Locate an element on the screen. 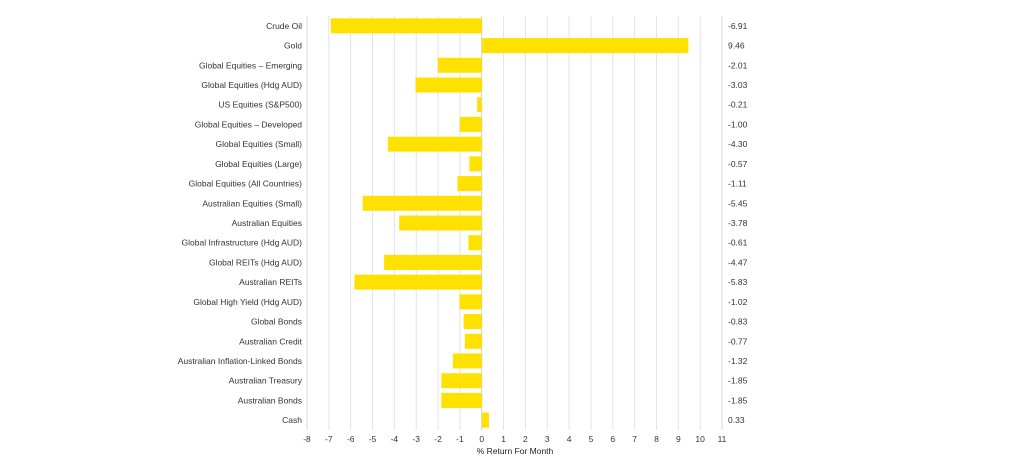 The height and width of the screenshot is (465, 1024). category-label: Cash is located at coordinates (292, 420).